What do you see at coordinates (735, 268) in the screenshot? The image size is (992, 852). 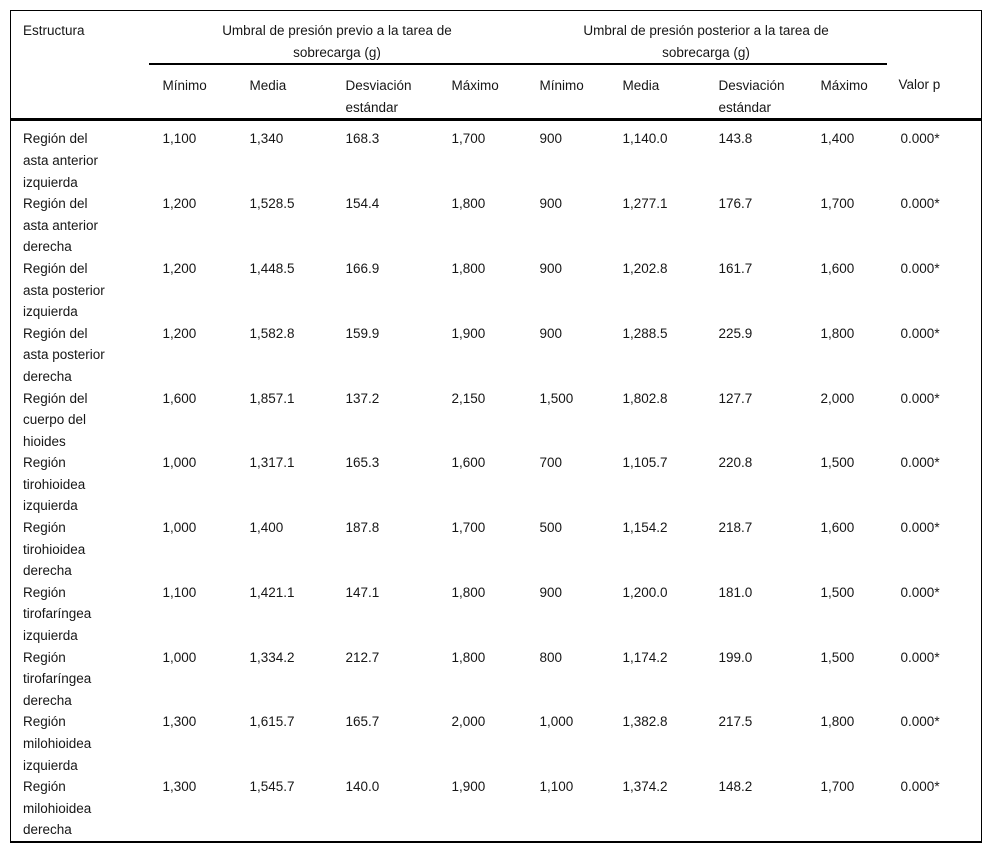 I see `cell-post-desviacion: 161.7` at bounding box center [735, 268].